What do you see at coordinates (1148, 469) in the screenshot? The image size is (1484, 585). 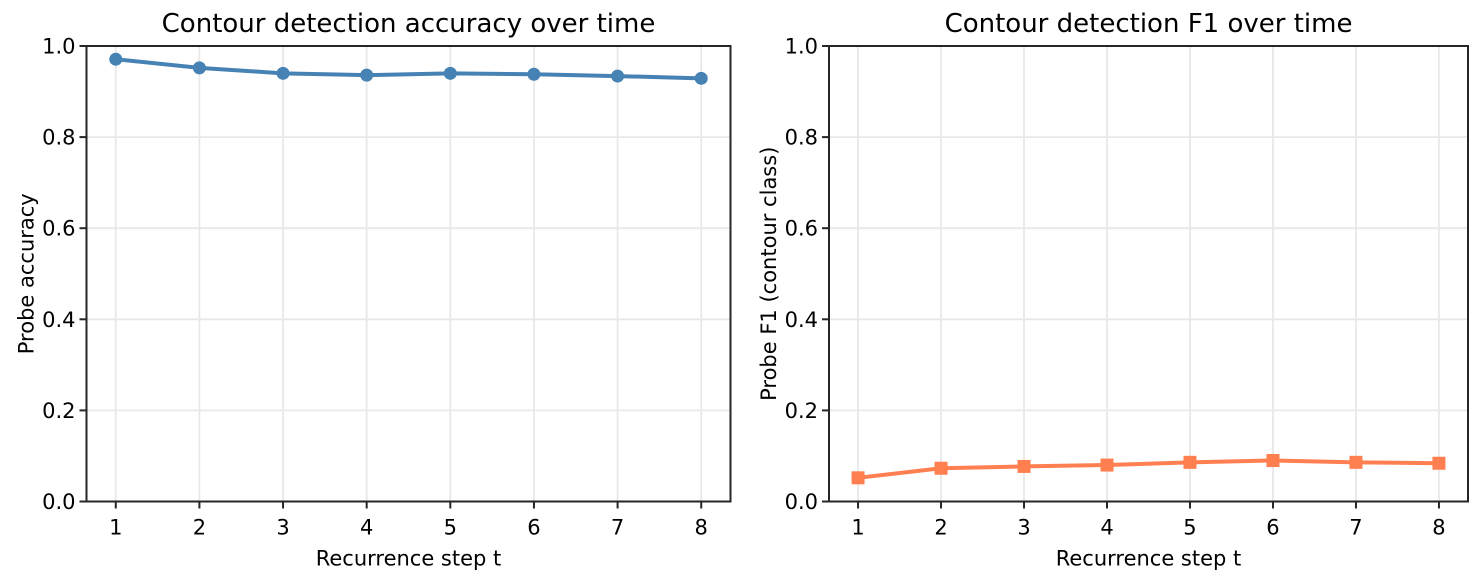 I see `data-line-probe-f1-contour-class` at bounding box center [1148, 469].